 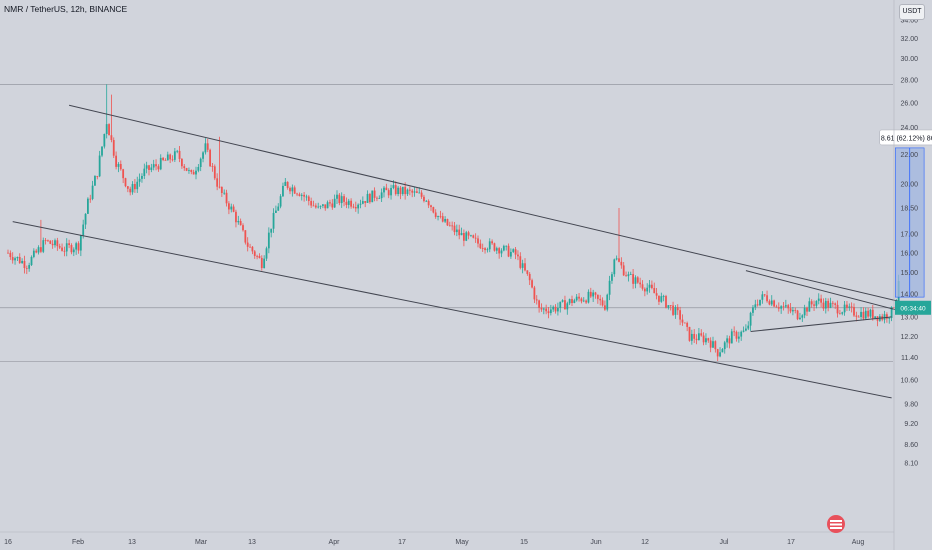 What do you see at coordinates (791, 542) in the screenshot?
I see `time-tick-label: 17` at bounding box center [791, 542].